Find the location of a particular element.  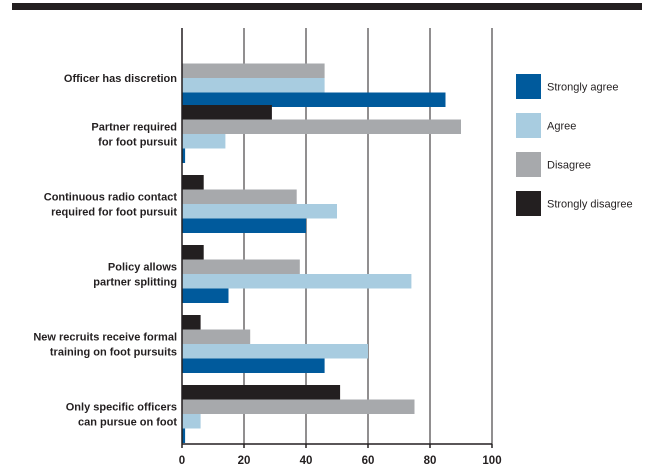

x-tick-label: 0 is located at coordinates (182, 461).